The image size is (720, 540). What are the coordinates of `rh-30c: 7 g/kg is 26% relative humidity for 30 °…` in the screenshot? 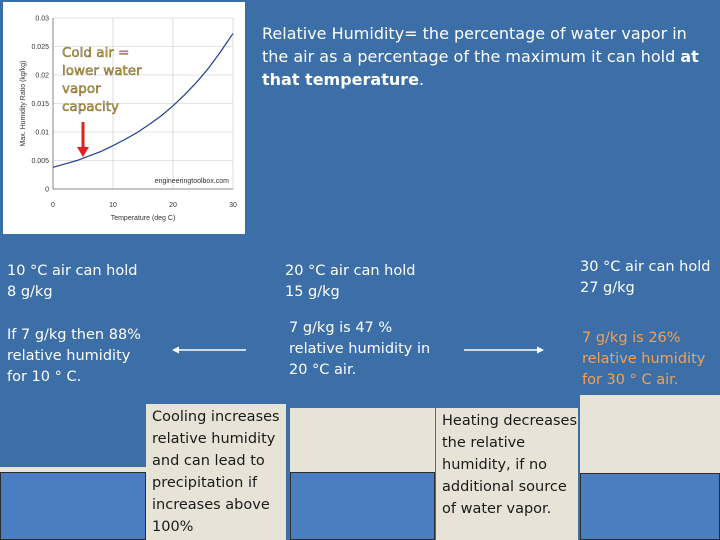 It's located at (644, 359).